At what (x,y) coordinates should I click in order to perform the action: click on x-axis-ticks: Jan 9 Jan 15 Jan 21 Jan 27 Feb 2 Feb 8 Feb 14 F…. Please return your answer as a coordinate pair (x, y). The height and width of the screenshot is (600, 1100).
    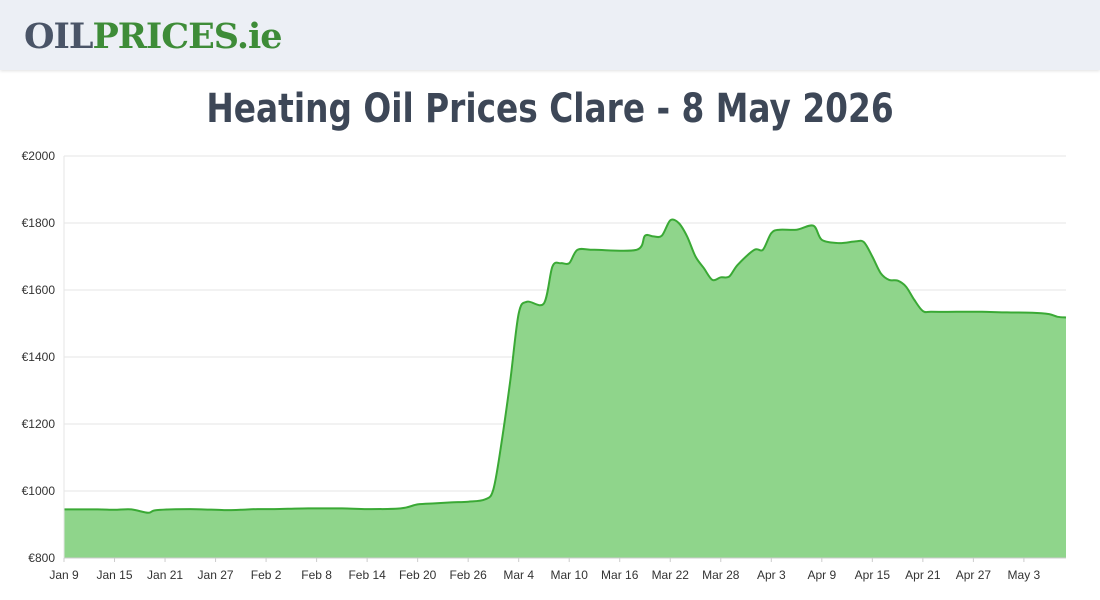
    Looking at the image, I should click on (545, 570).